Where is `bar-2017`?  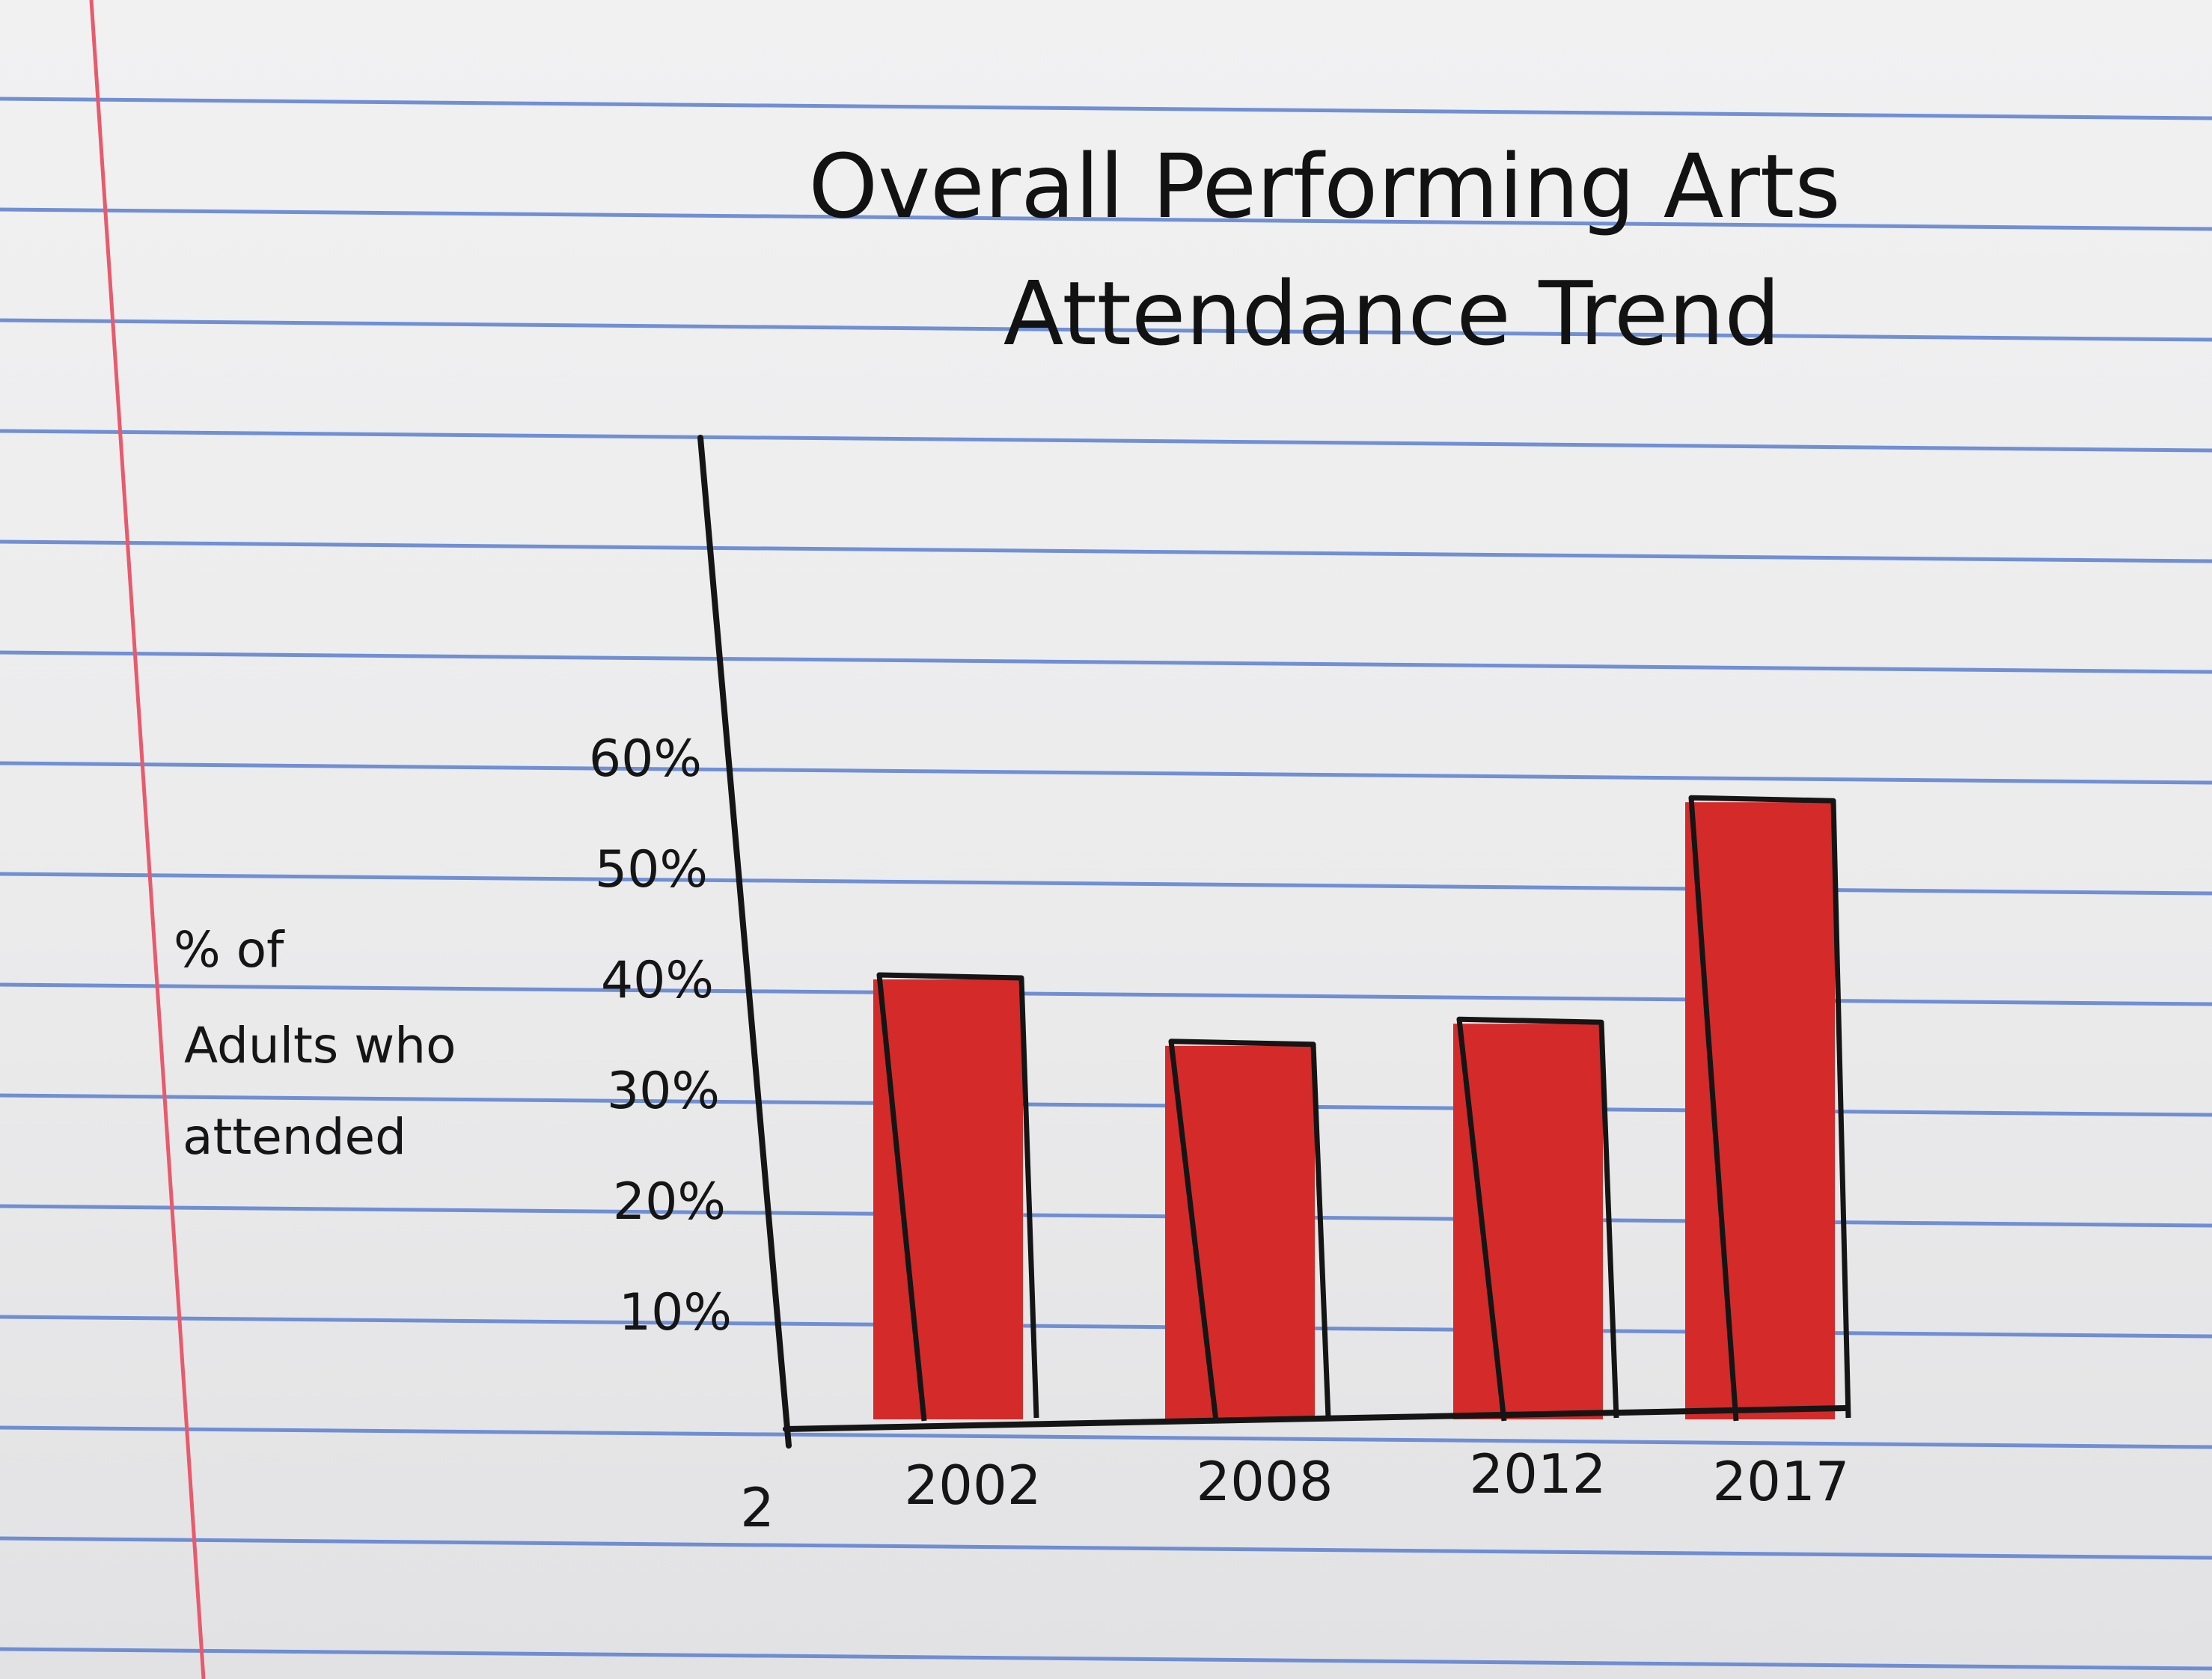
bar-2017 is located at coordinates (1760, 1110).